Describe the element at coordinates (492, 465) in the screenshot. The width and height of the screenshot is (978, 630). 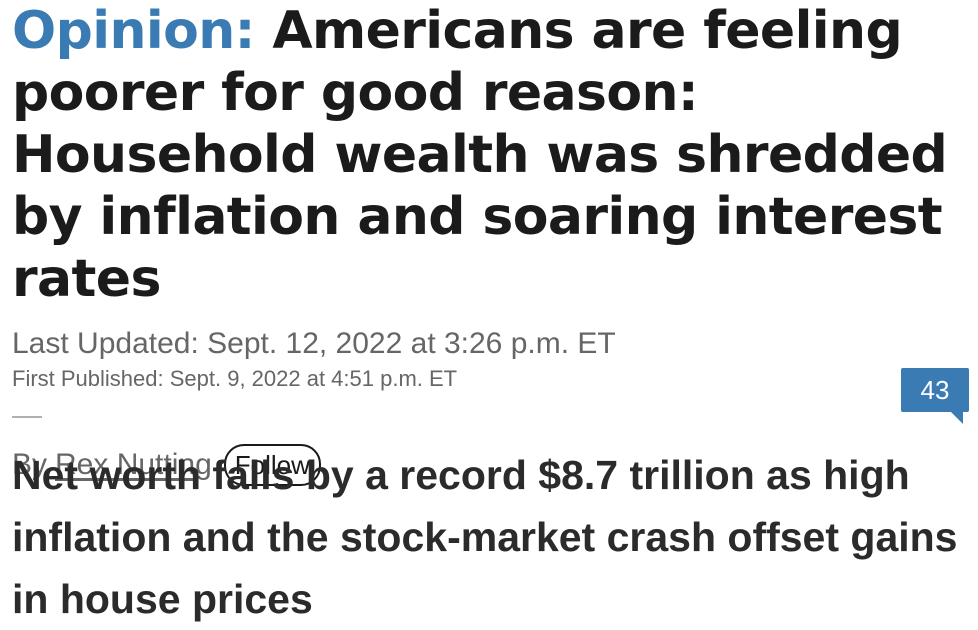
I see `byline: By Rex Nutting Follow` at that location.